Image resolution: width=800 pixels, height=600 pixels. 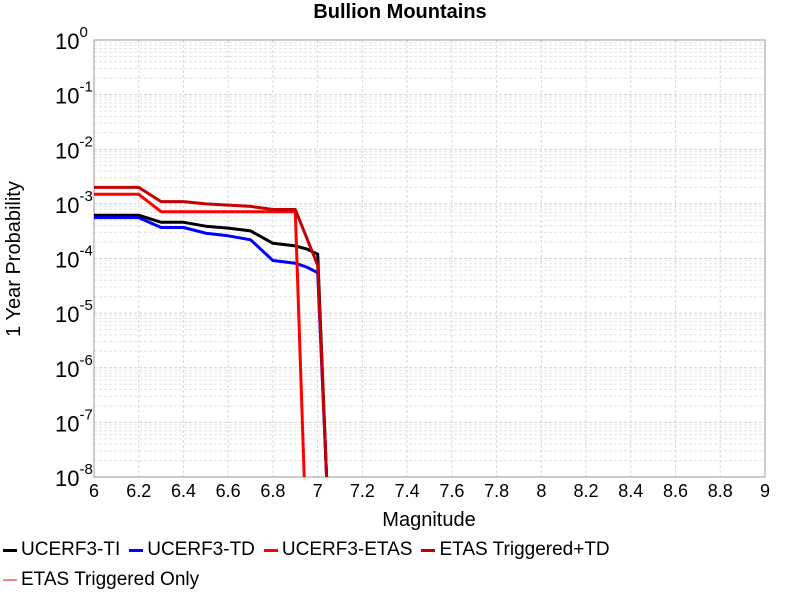 What do you see at coordinates (428, 520) in the screenshot?
I see `x-axis-label: Magnitude` at bounding box center [428, 520].